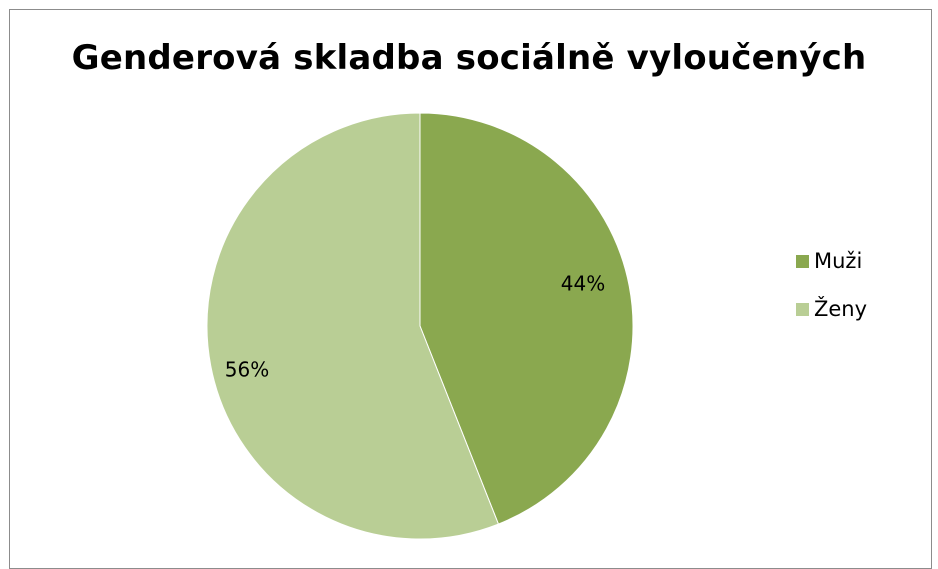 This screenshot has width=938, height=569. What do you see at coordinates (838, 261) in the screenshot?
I see `legend-label-muzi: Muži` at bounding box center [838, 261].